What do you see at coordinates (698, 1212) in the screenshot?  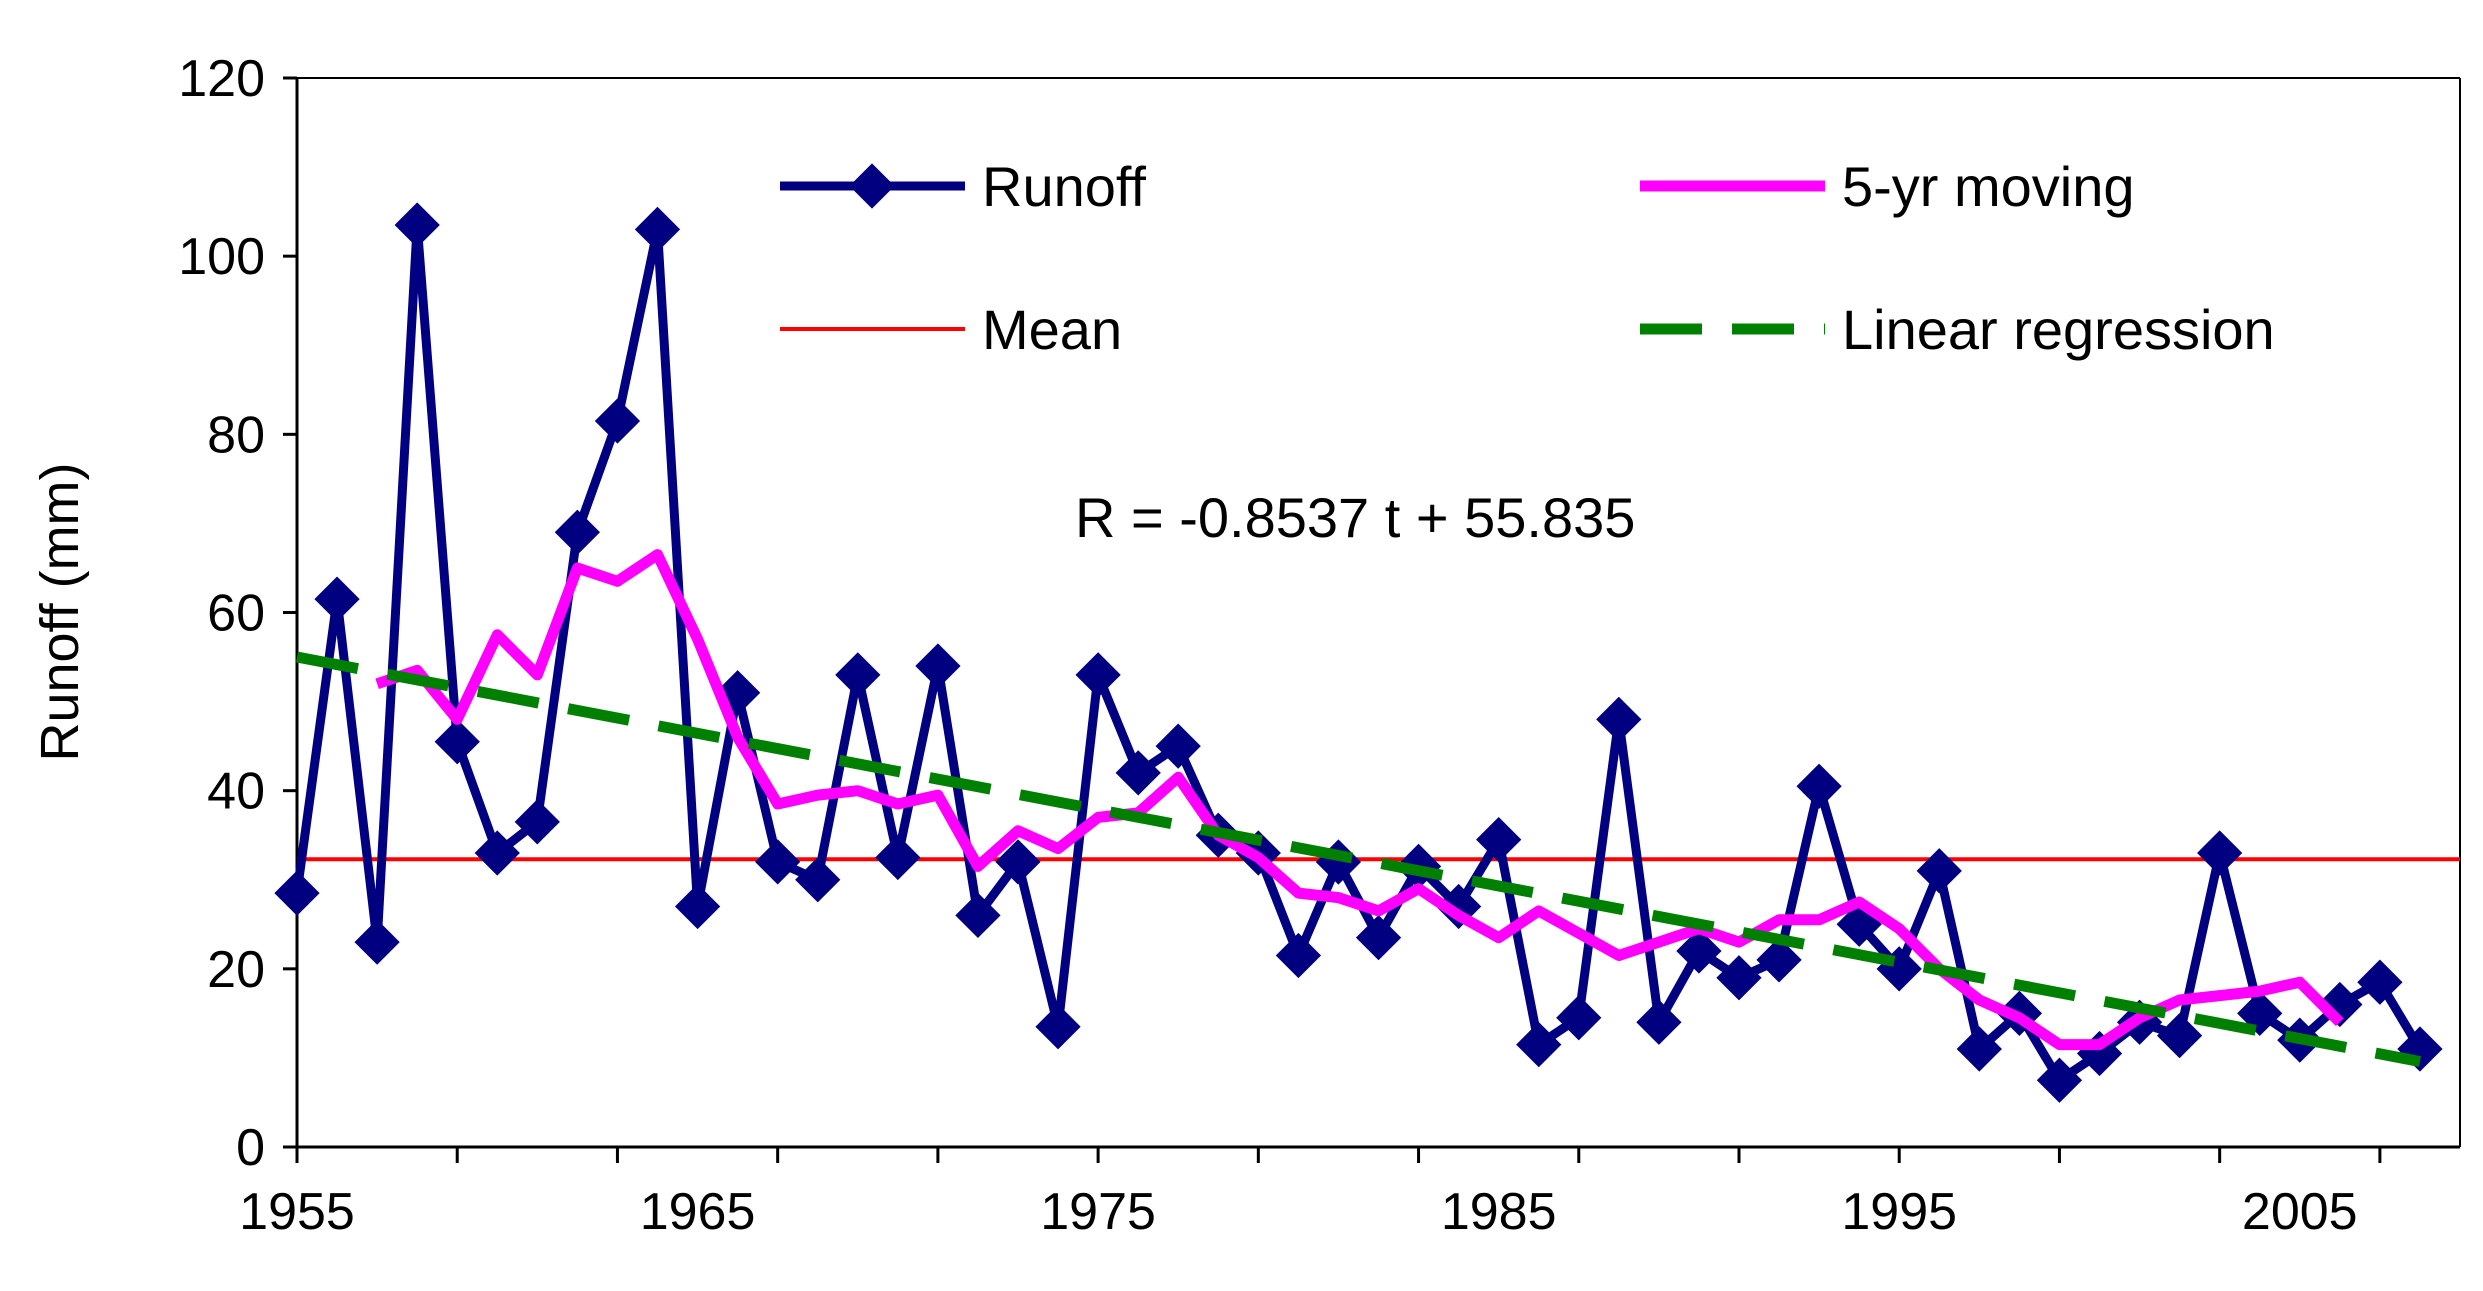 I see `x-tick-label: 1965` at bounding box center [698, 1212].